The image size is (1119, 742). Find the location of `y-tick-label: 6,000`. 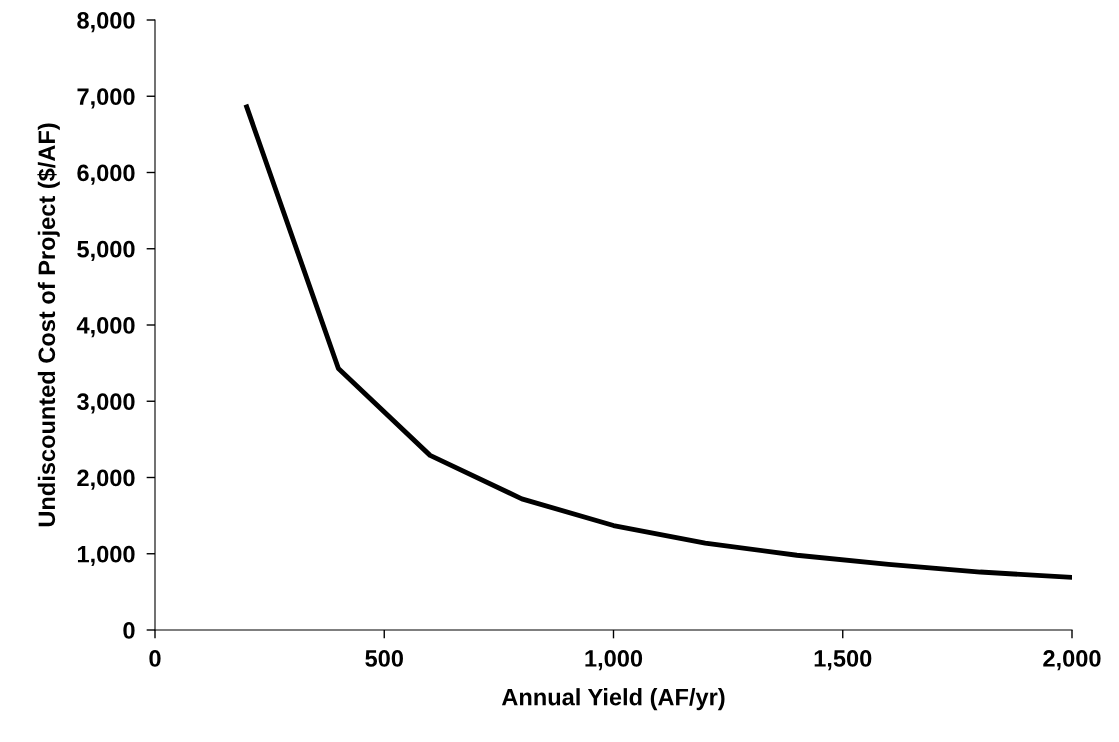

y-tick-label: 6,000 is located at coordinates (106, 174).